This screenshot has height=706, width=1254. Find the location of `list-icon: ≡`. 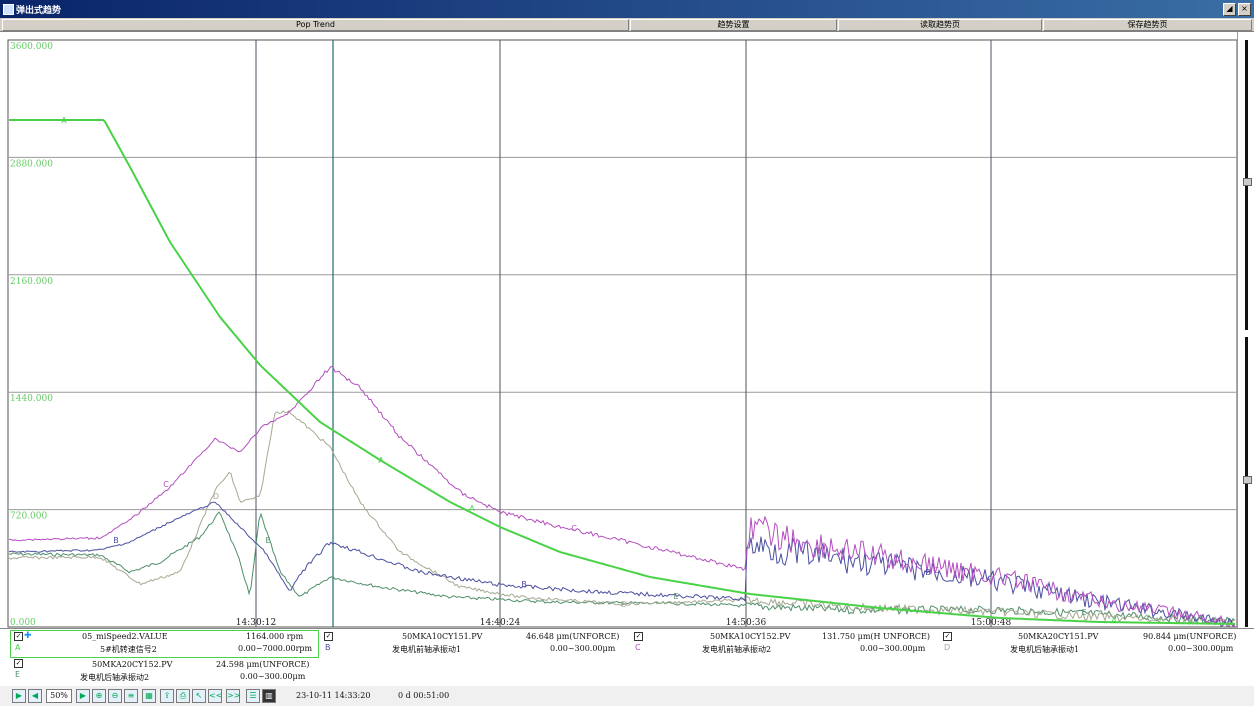

list-icon: ≡ is located at coordinates (131, 696).